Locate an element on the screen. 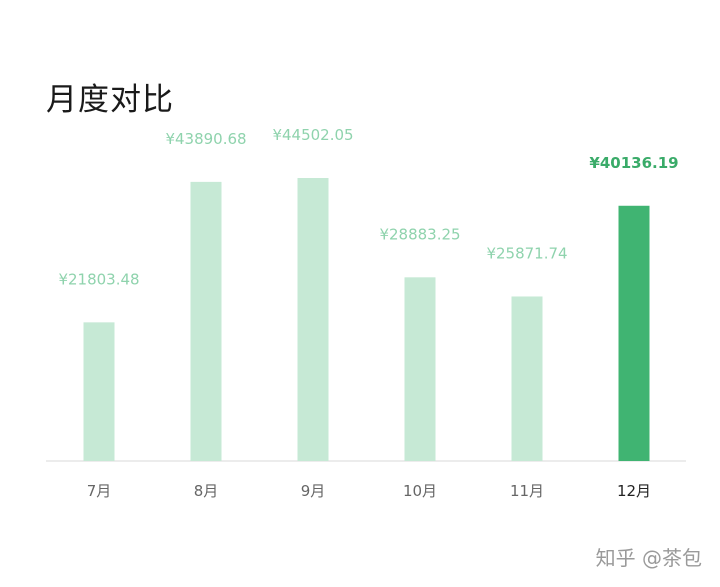 The image size is (720, 587). x-tick-label: 7月 is located at coordinates (99, 491).